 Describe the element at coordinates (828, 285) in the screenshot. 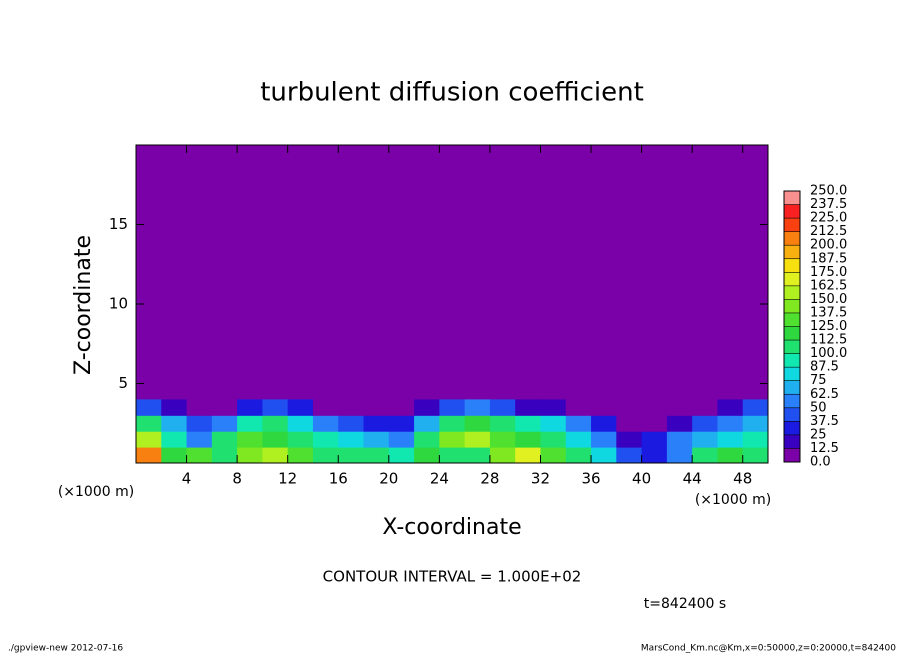

I see `colorbar-label: 162.5` at that location.